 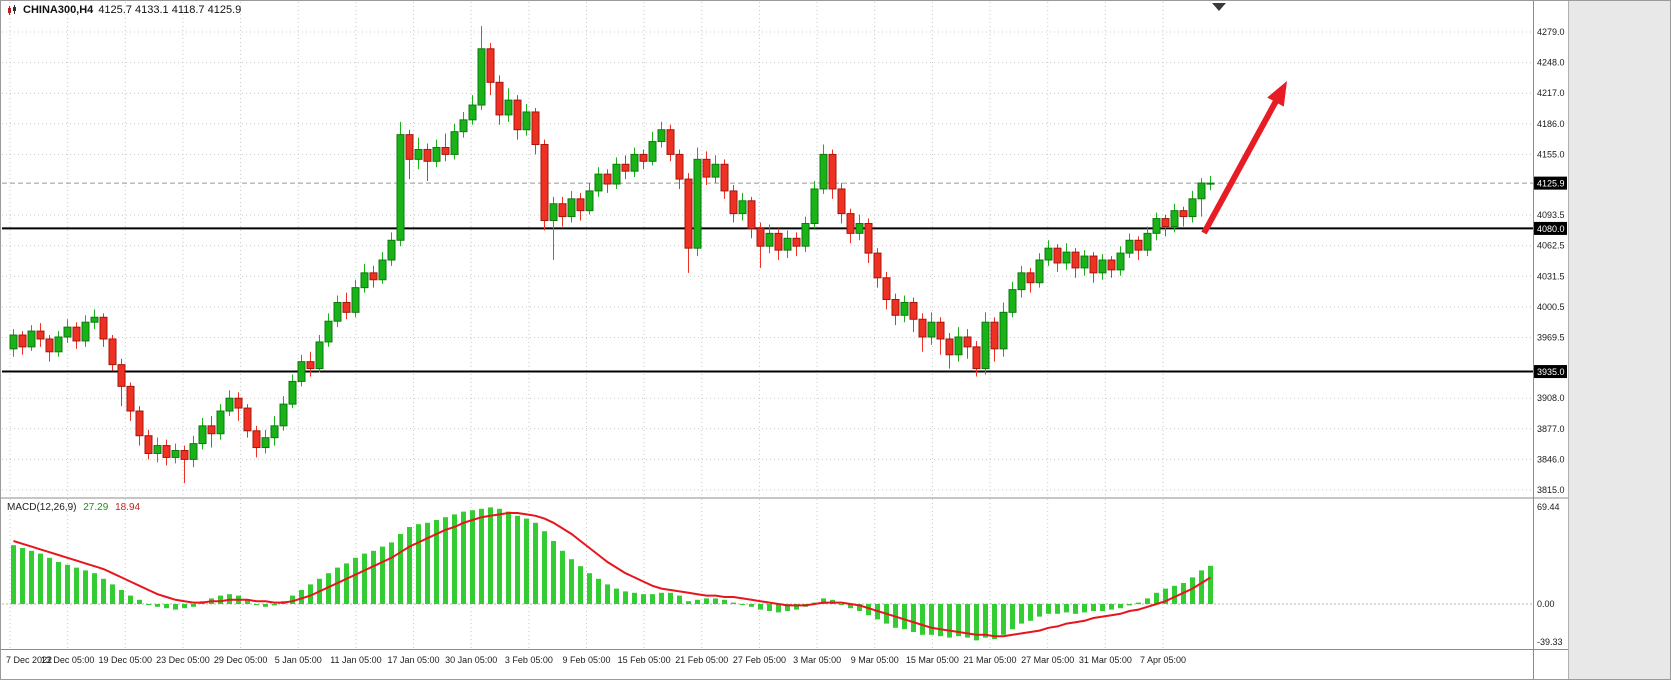 I want to click on time-axis-label: 31 Mar 05:00, so click(x=1105, y=660).